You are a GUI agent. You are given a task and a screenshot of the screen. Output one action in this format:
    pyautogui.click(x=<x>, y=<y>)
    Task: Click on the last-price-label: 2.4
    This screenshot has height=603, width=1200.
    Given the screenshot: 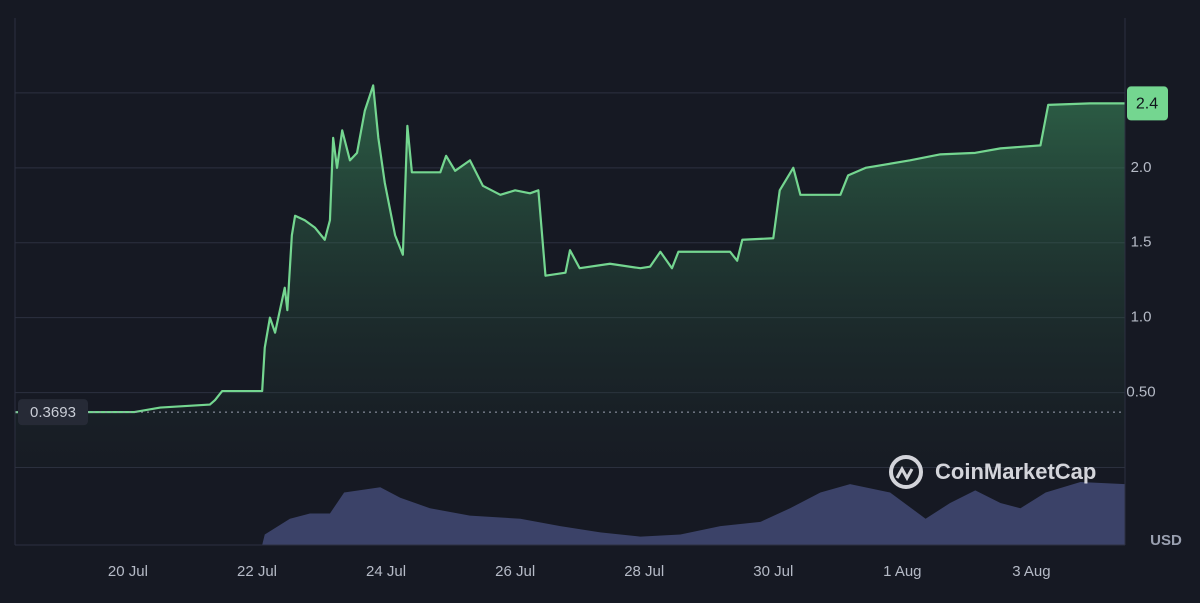 What is the action you would take?
    pyautogui.click(x=1147, y=104)
    